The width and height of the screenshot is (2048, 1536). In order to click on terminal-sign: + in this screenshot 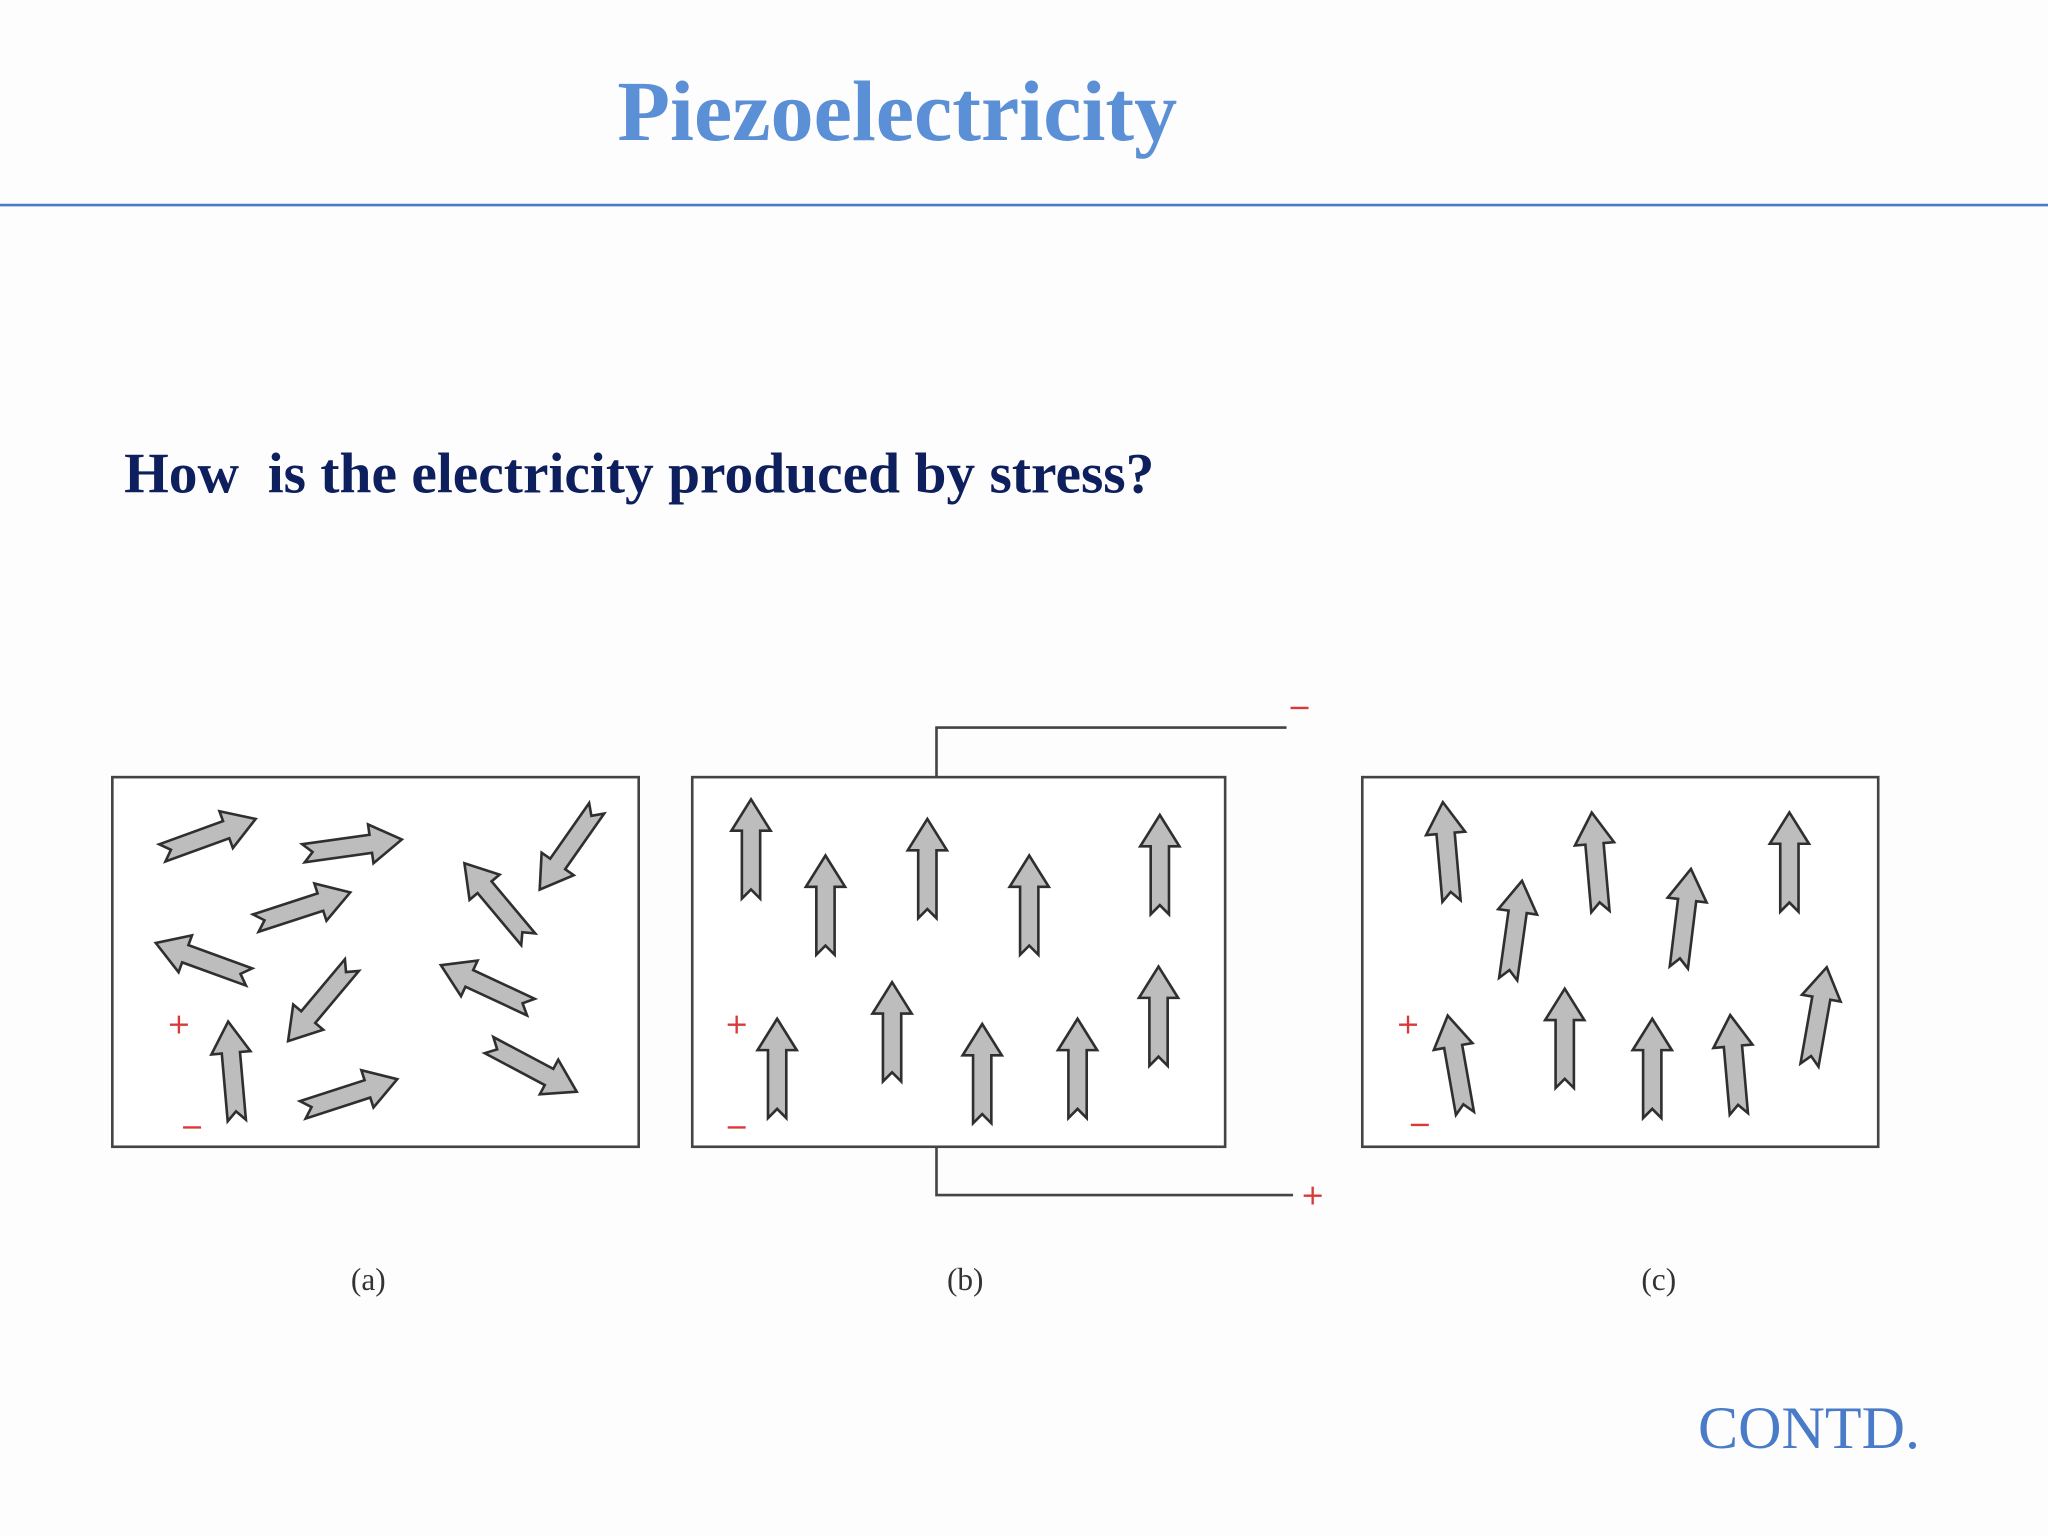, I will do `click(1313, 1194)`.